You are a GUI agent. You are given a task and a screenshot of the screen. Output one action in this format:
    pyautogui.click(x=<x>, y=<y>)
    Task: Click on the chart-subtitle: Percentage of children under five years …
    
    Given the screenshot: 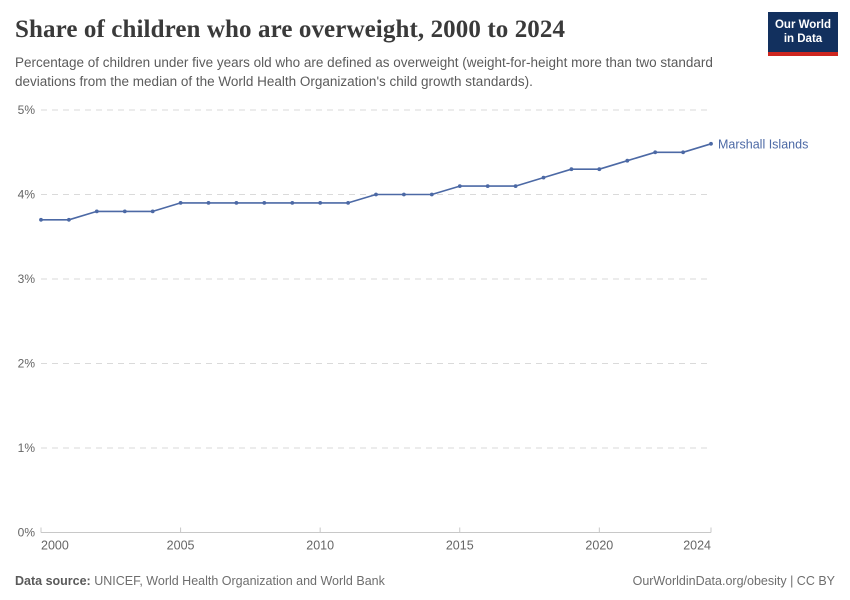 What is the action you would take?
    pyautogui.click(x=364, y=72)
    